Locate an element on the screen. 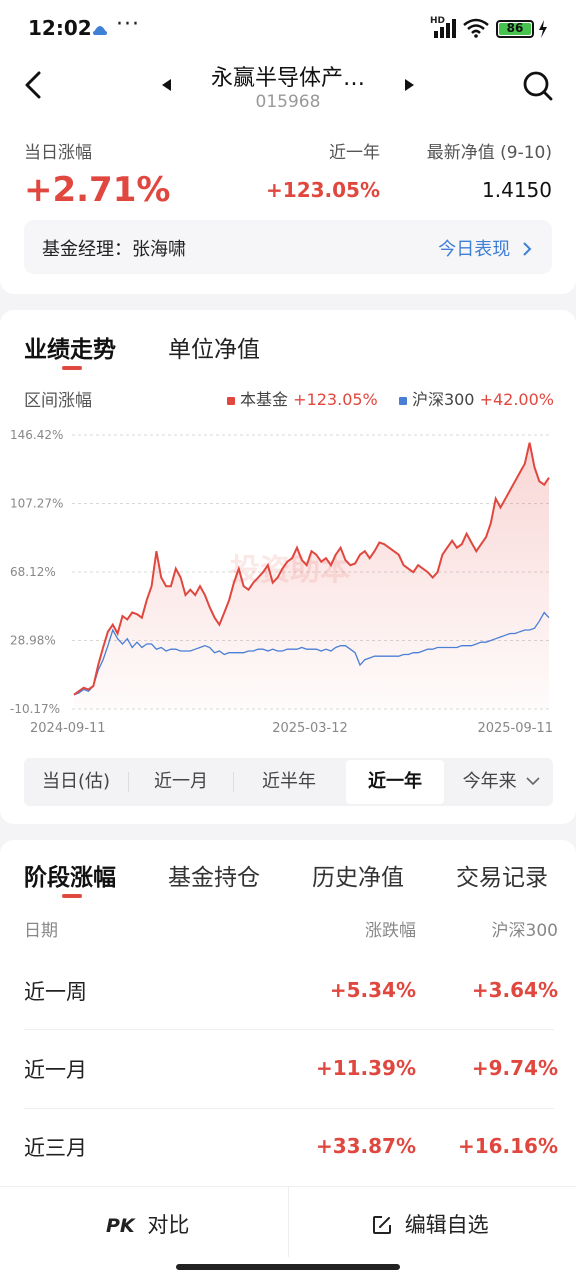  compare-button: PK 对比 is located at coordinates (147, 1224).